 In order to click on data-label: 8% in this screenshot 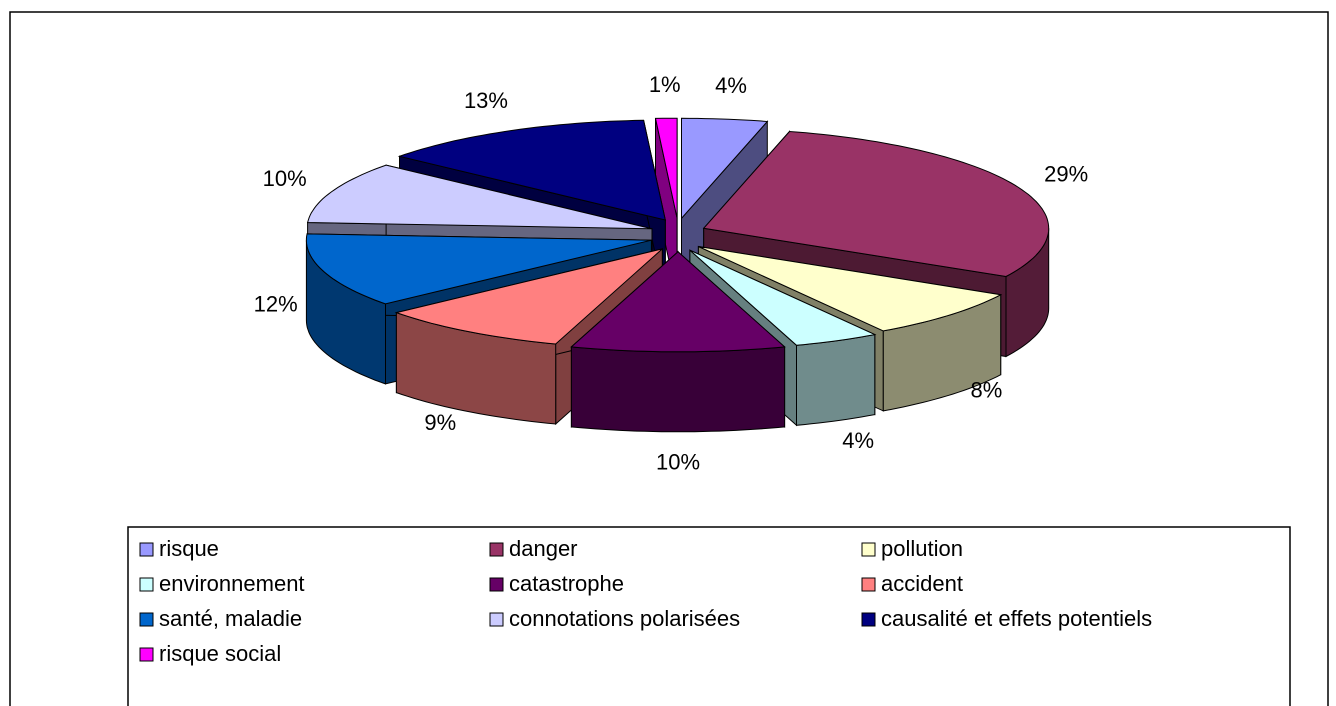, I will do `click(986, 389)`.